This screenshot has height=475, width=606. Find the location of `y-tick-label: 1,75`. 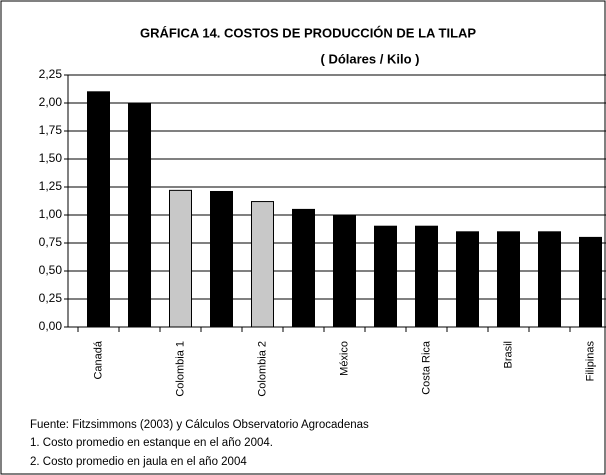

y-tick-label: 1,75 is located at coordinates (51, 130).